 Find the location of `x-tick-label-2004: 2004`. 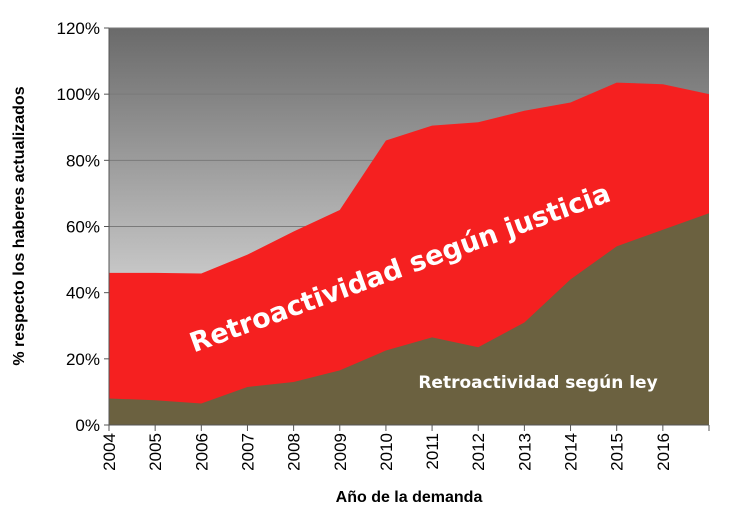

x-tick-label-2004: 2004 is located at coordinates (109, 452).